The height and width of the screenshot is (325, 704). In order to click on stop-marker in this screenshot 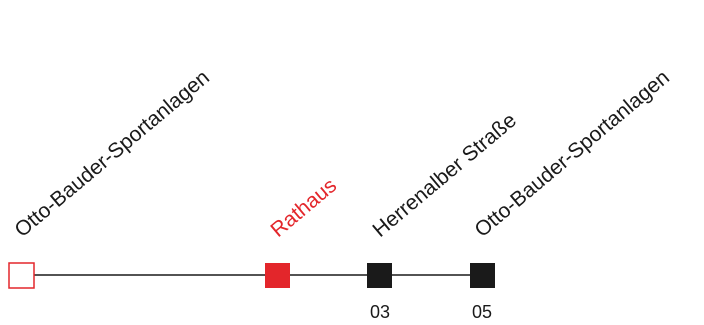, I will do `click(379, 275)`.